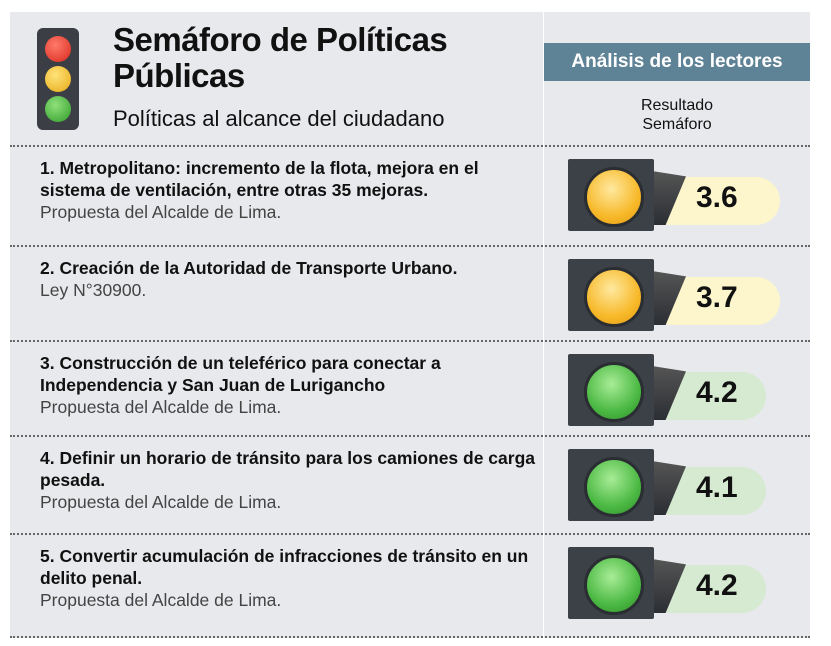 This screenshot has width=831, height=646. Describe the element at coordinates (279, 118) in the screenshot. I see `page-subtitle: Políticas al alcance del ciudadano` at that location.